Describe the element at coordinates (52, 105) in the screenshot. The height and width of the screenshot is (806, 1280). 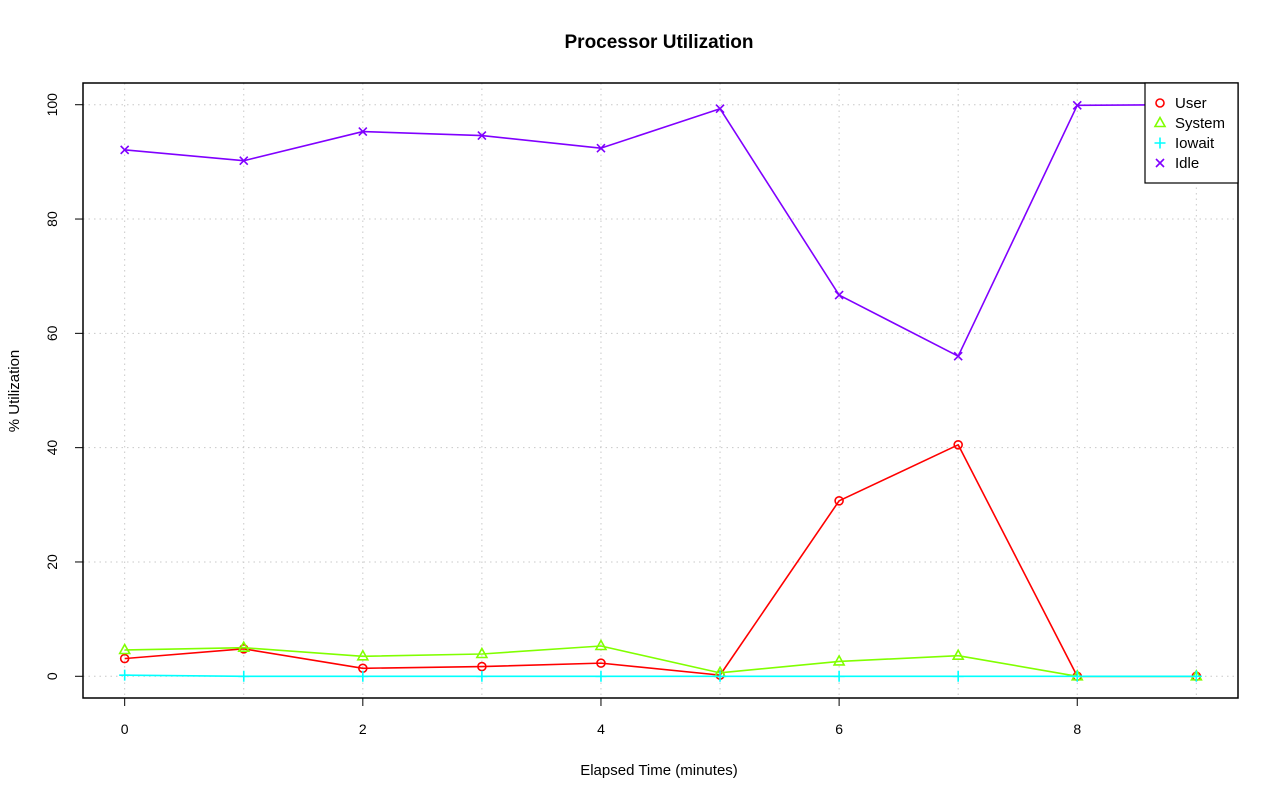
I see `y-tick-label: 100` at that location.